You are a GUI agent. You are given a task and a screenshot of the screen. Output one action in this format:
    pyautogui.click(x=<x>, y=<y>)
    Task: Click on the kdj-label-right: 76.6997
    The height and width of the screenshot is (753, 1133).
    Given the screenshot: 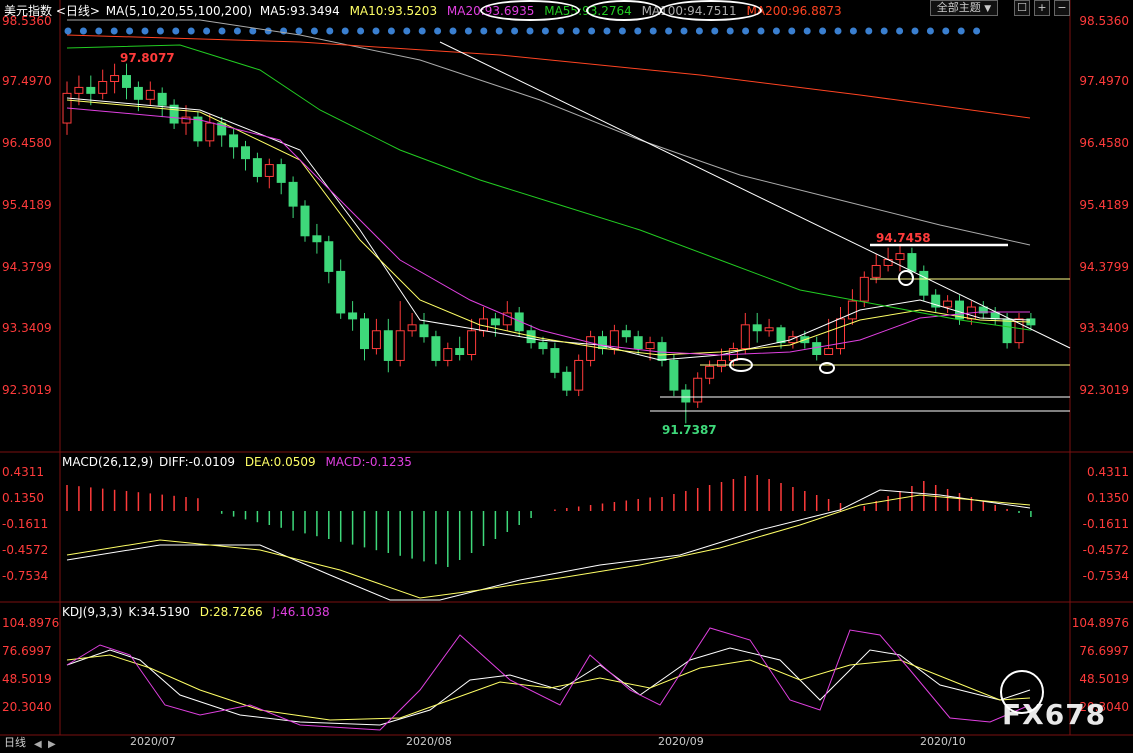 What is the action you would take?
    pyautogui.click(x=1104, y=651)
    